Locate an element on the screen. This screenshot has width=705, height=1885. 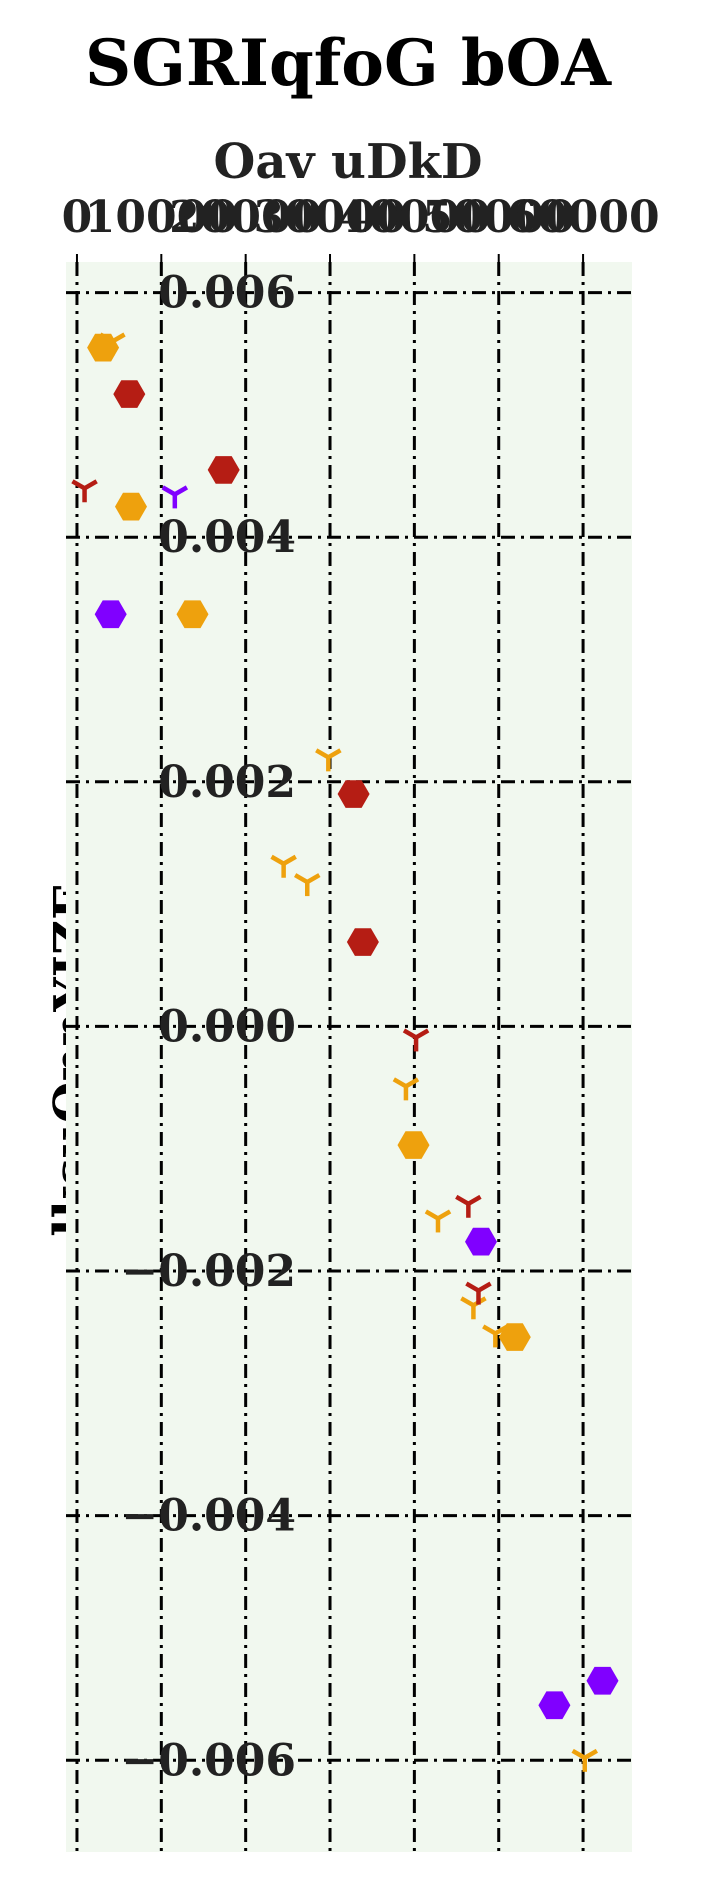
x-tick-label: 10000 is located at coordinates (161, 217).